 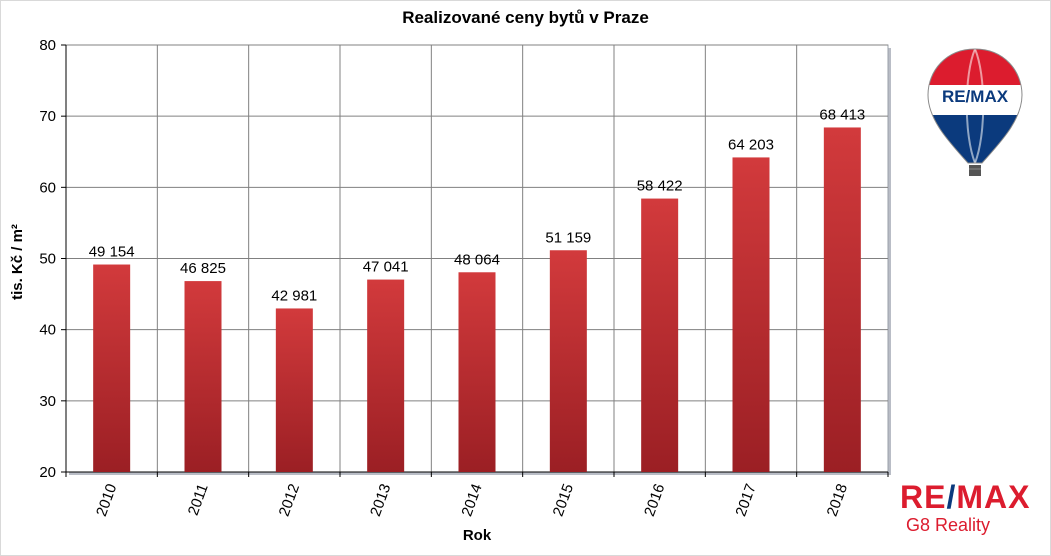 What do you see at coordinates (47, 401) in the screenshot?
I see `y-tick-label: 30` at bounding box center [47, 401].